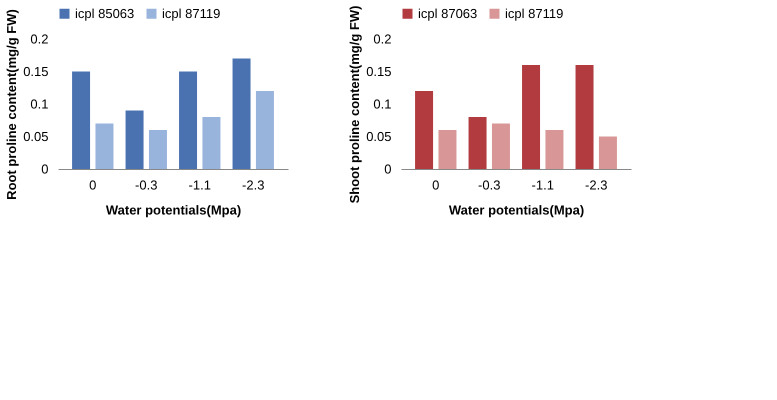 This screenshot has height=400, width=777. What do you see at coordinates (104, 13) in the screenshot?
I see `legend-label: icpl 85063` at bounding box center [104, 13].